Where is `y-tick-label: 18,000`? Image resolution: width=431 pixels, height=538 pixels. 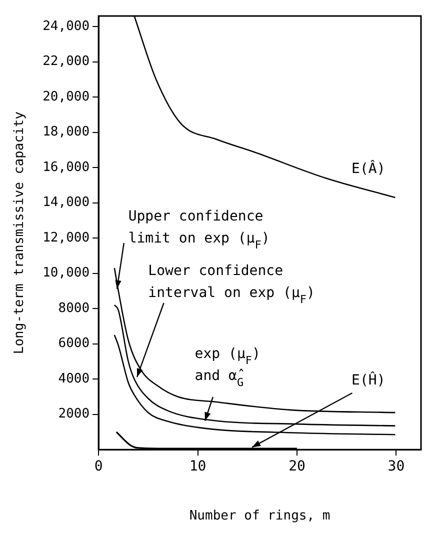
y-tick-label: 18,000 is located at coordinates (66, 132).